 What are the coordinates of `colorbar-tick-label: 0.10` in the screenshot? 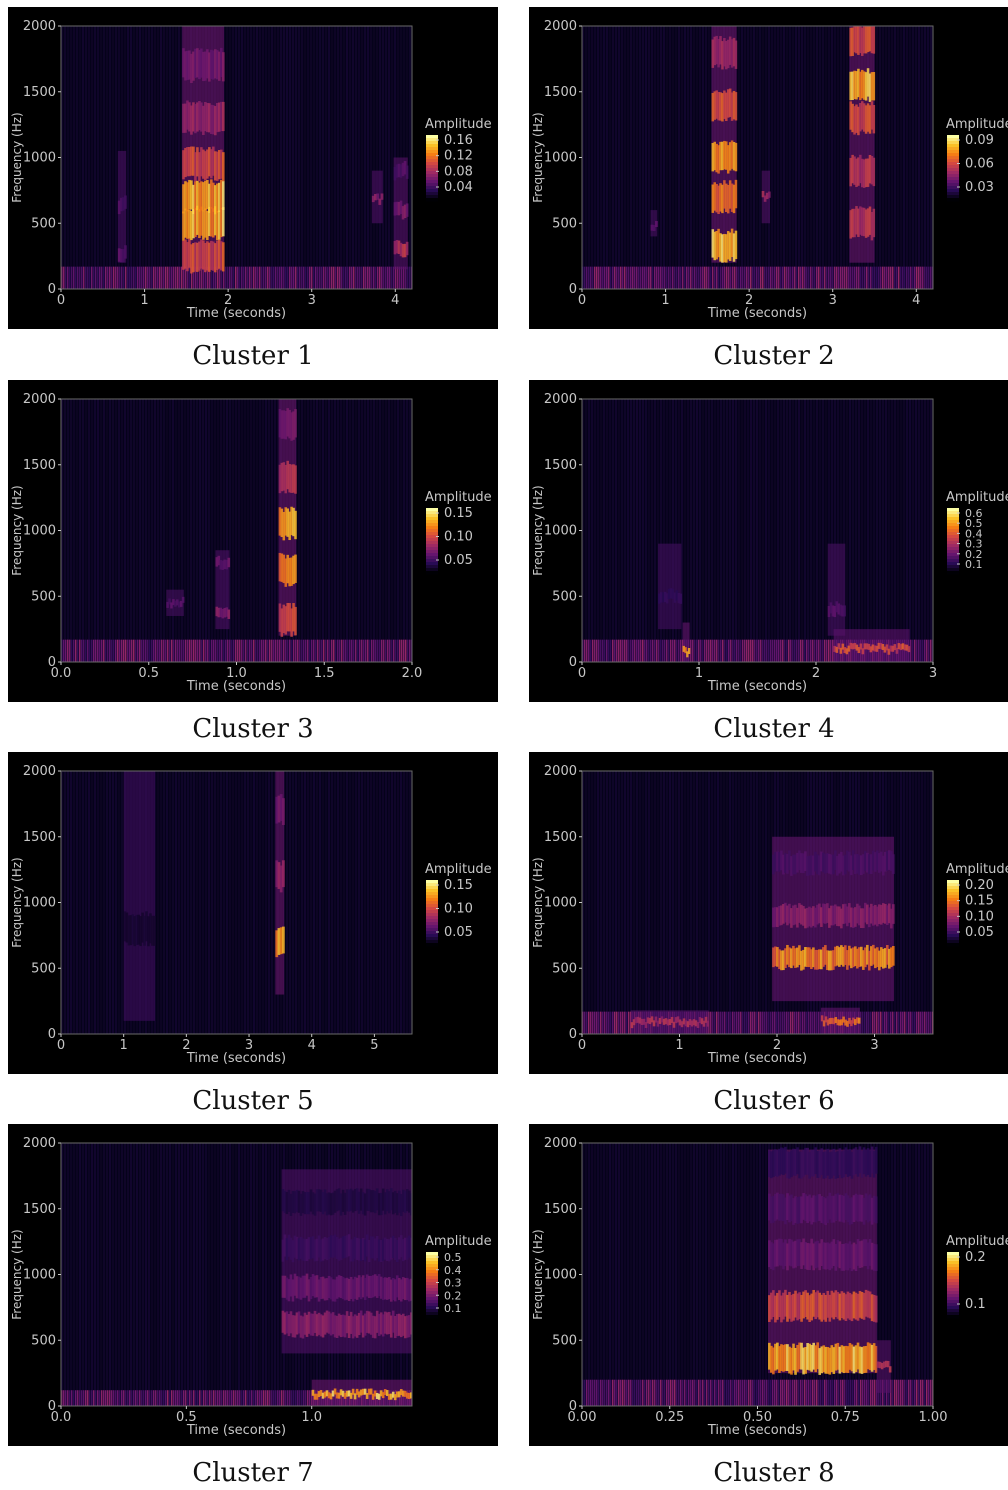 It's located at (979, 916).